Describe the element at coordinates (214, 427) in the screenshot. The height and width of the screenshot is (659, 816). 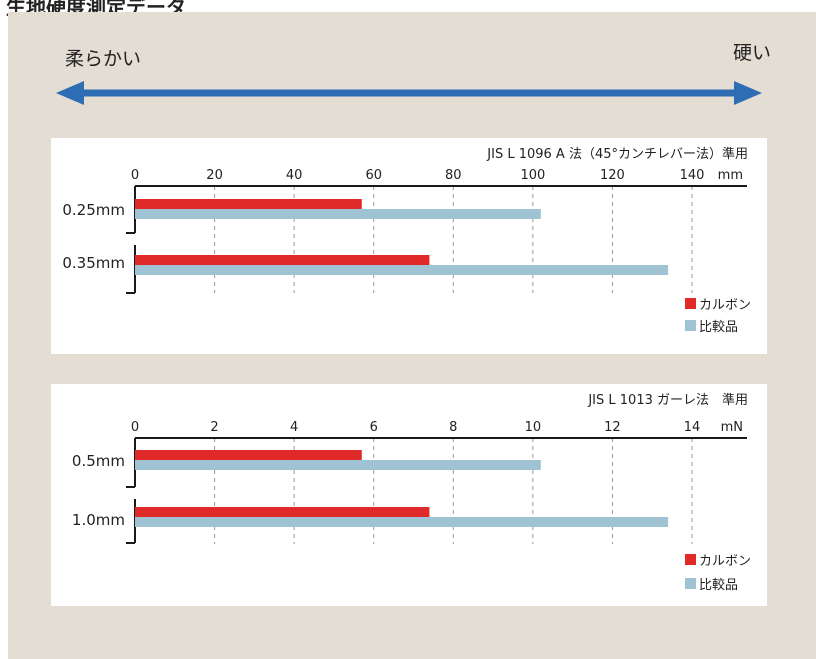
I see `tick-label: 2` at that location.